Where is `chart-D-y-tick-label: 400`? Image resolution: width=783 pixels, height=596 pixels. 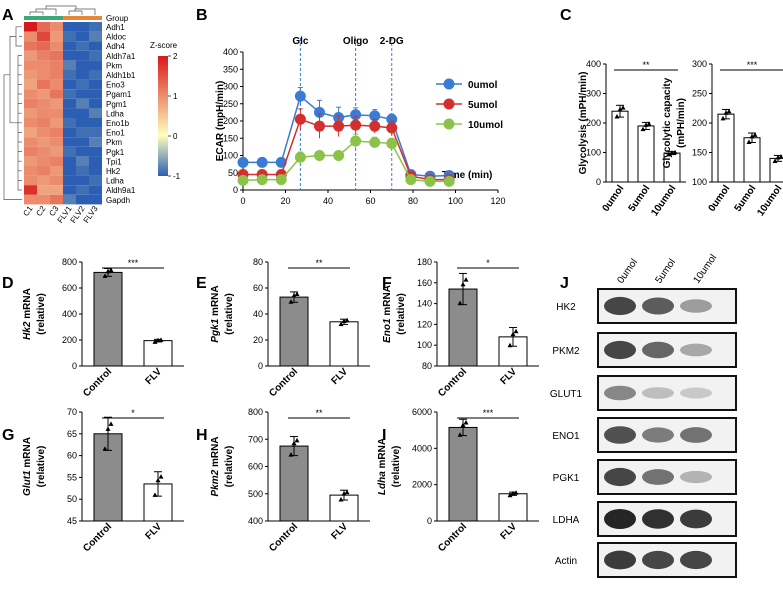 chart-D-y-tick-label: 400 is located at coordinates (69, 314).